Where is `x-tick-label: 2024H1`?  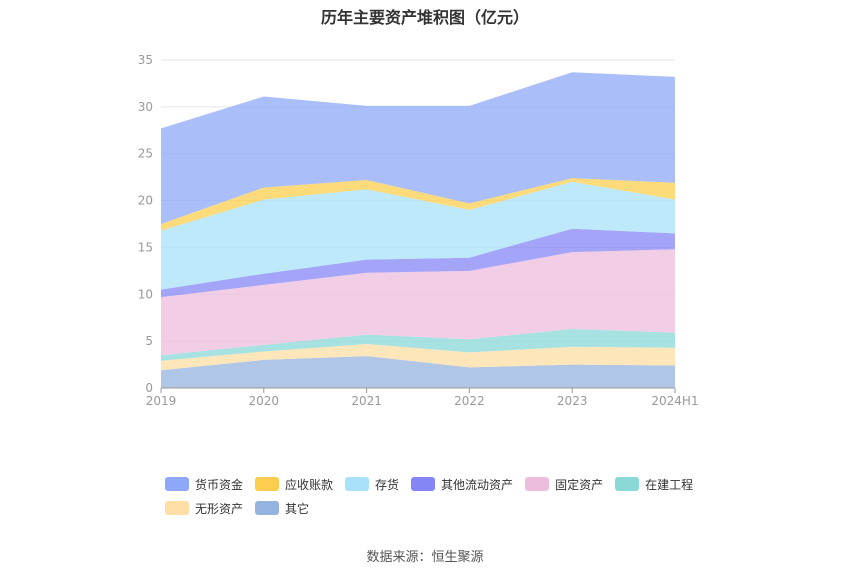 x-tick-label: 2024H1 is located at coordinates (674, 401).